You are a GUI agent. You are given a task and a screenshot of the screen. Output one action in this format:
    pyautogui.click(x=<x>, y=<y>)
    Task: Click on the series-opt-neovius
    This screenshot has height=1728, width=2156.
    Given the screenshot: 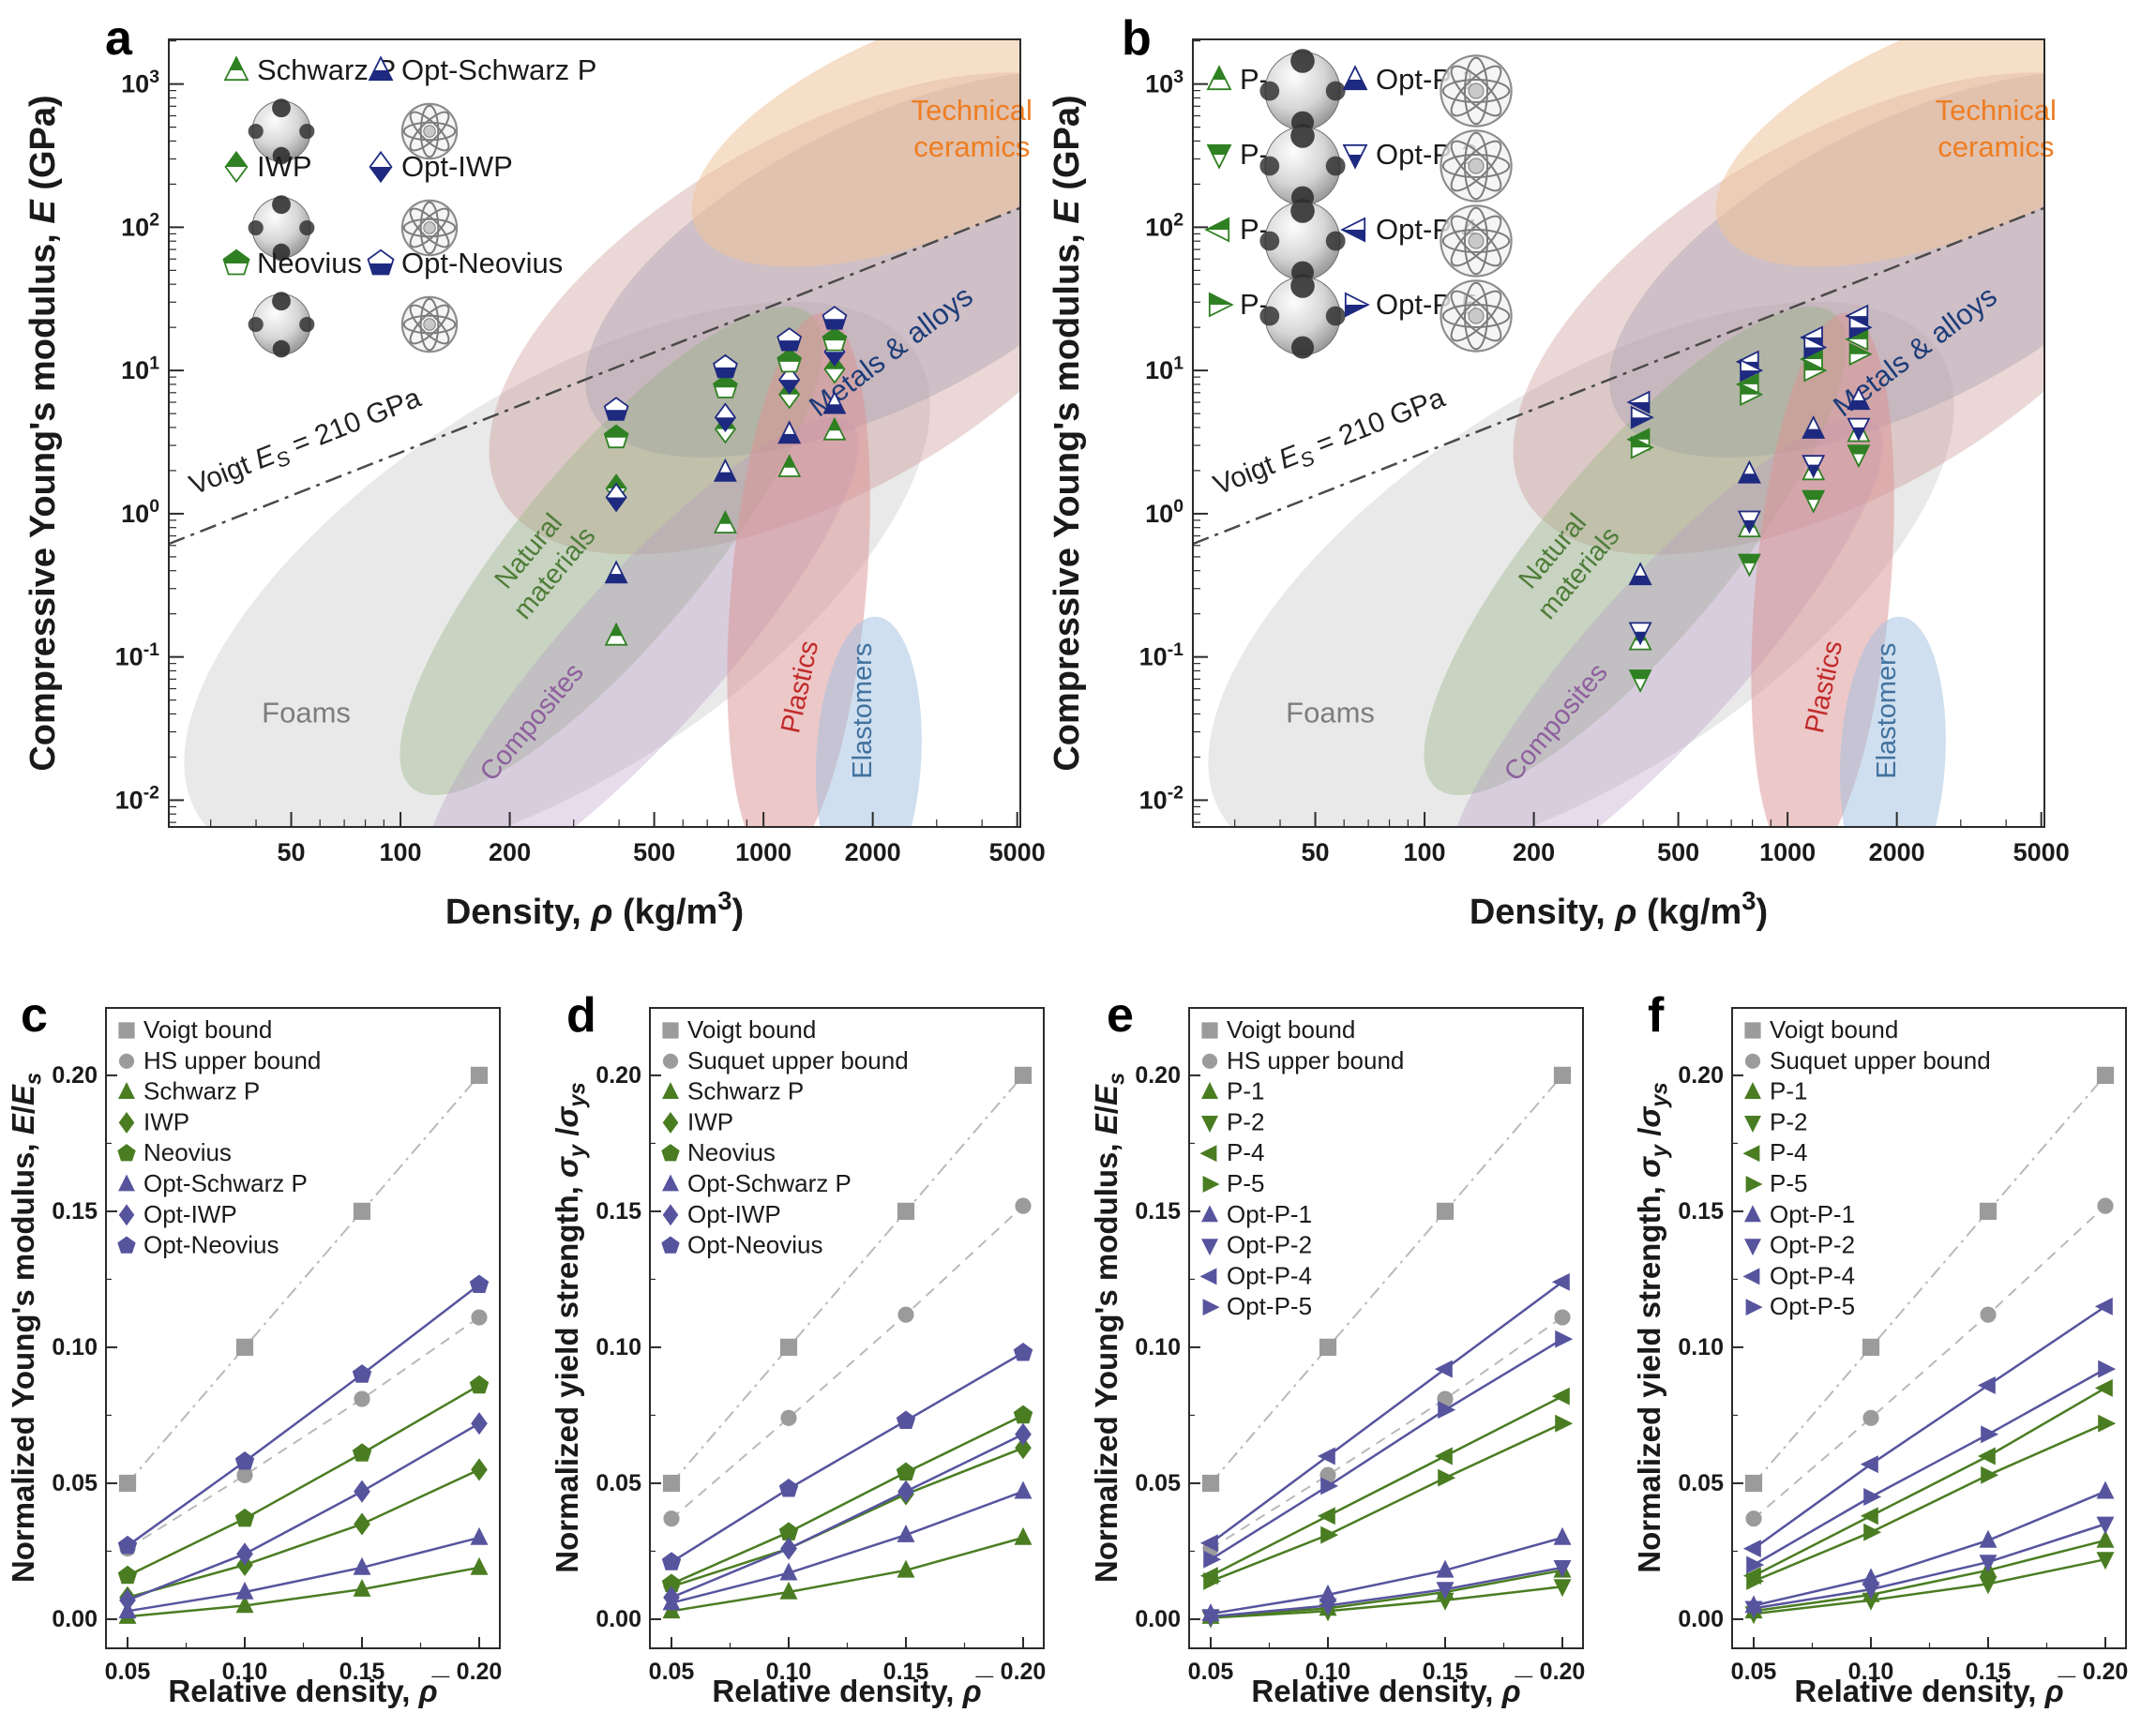 What is the action you would take?
    pyautogui.click(x=726, y=363)
    